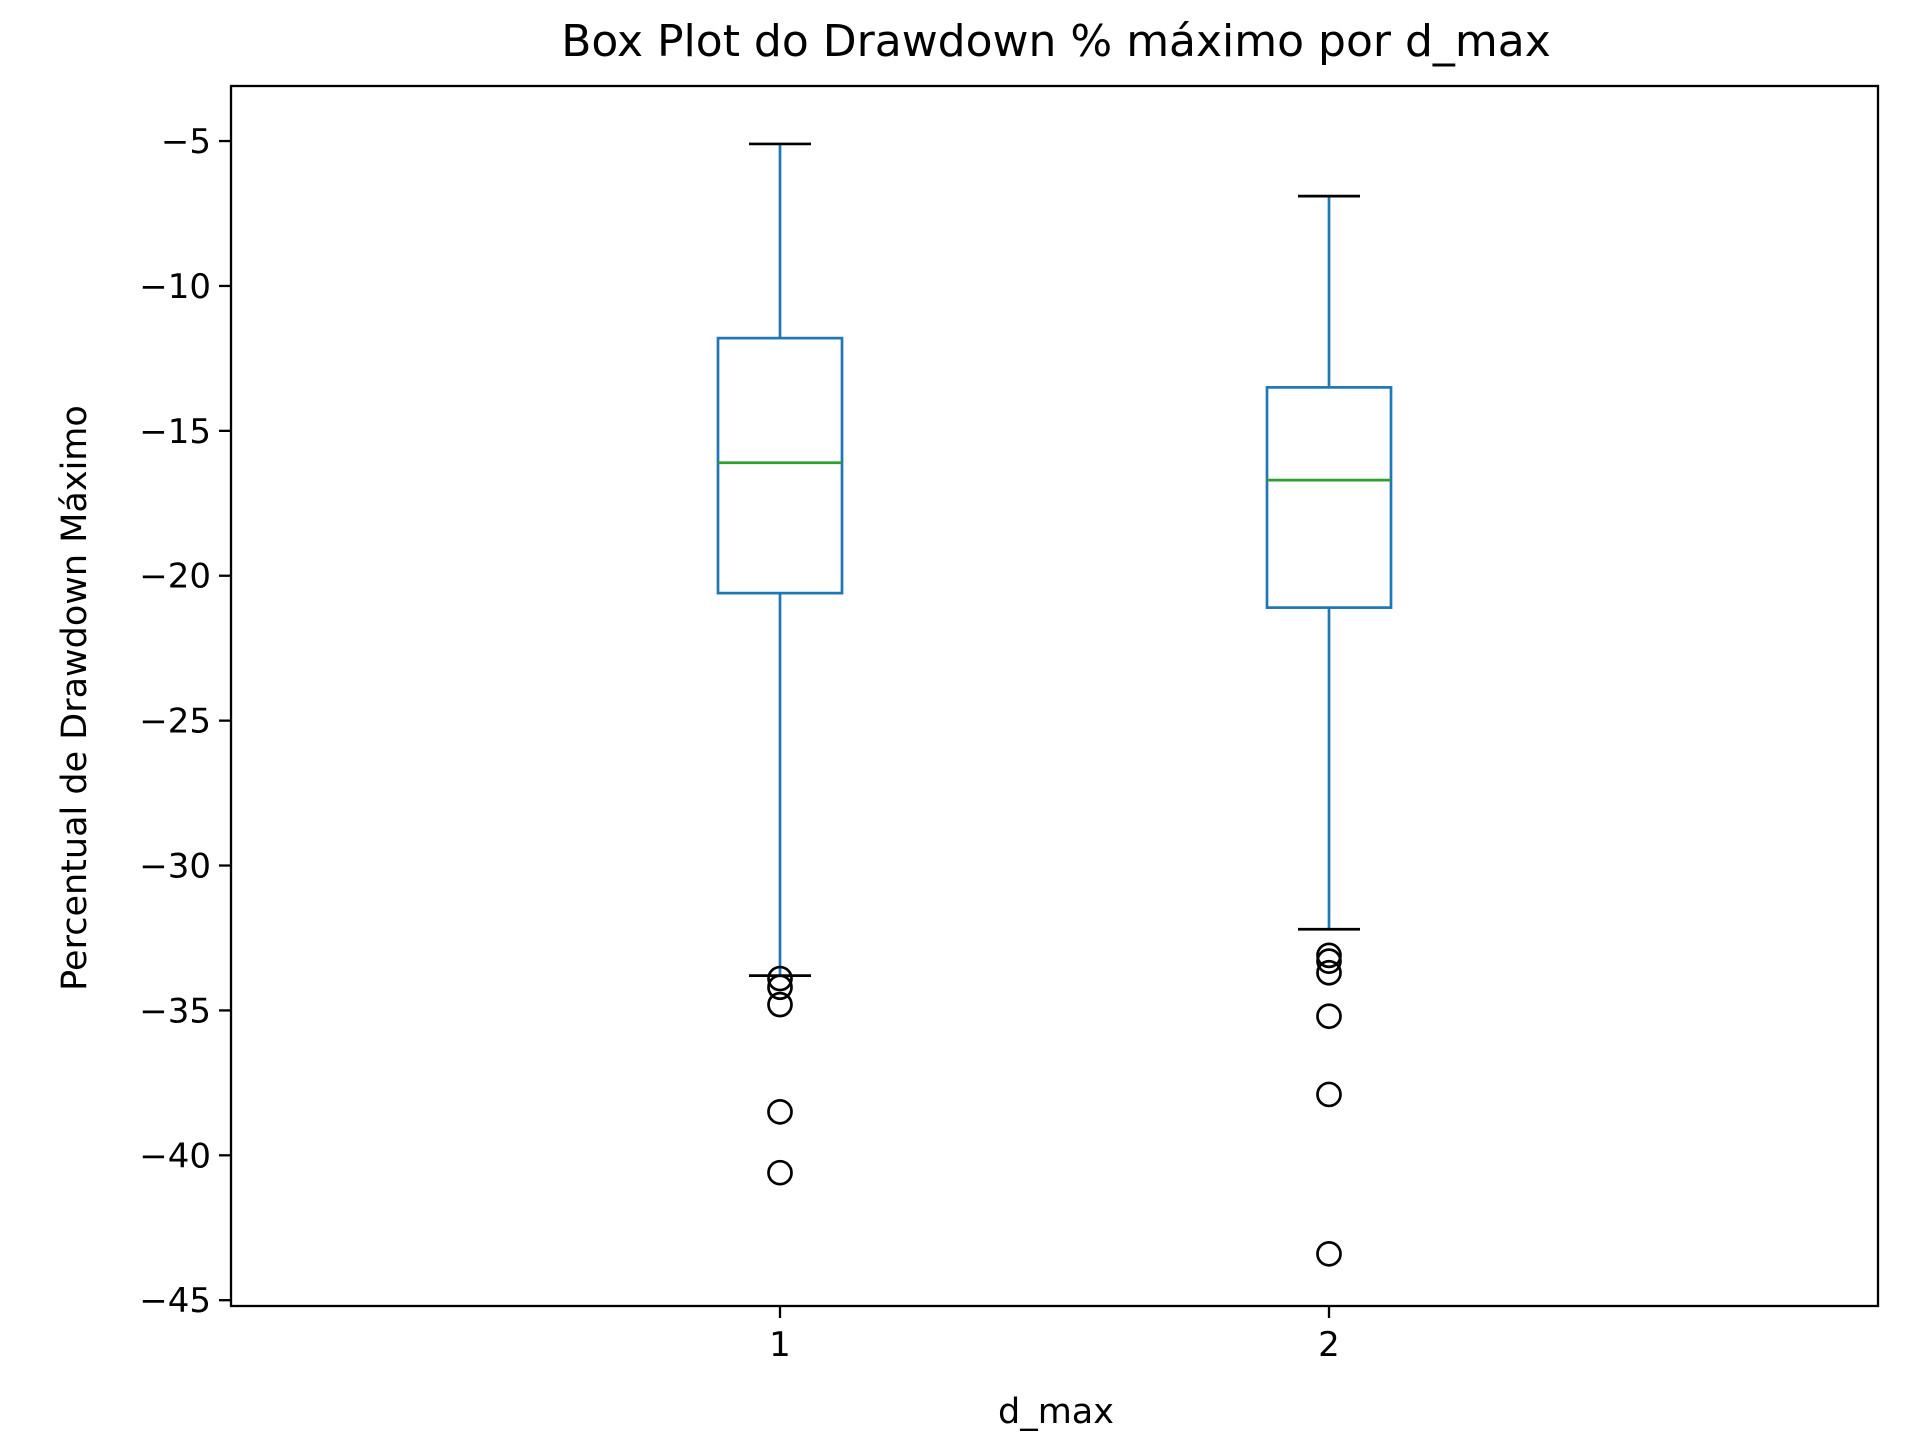 The image size is (1920, 1440). Describe the element at coordinates (1056, 41) in the screenshot. I see `chart-title: Box Plot do Drawdown % máximo por d_max` at that location.